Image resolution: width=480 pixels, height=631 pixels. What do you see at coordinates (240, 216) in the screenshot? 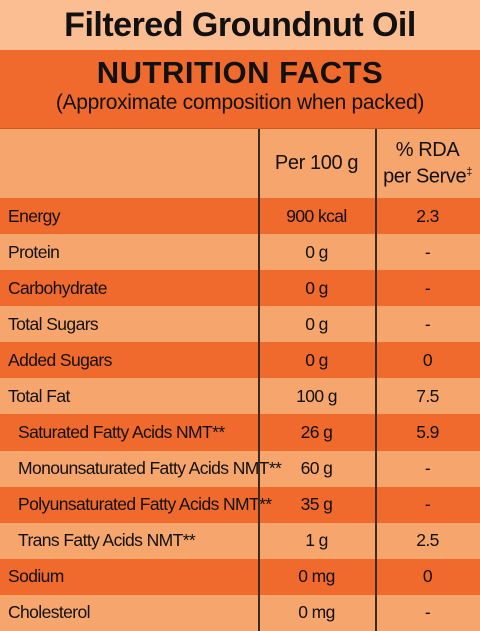
I see `table-row: Energy 900 kcal 2.3` at bounding box center [240, 216].